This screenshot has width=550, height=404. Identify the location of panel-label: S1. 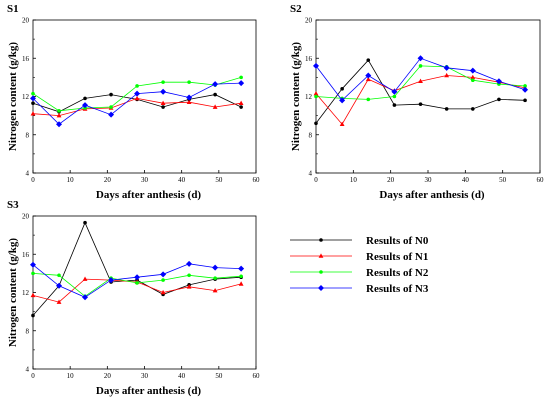
(13, 9).